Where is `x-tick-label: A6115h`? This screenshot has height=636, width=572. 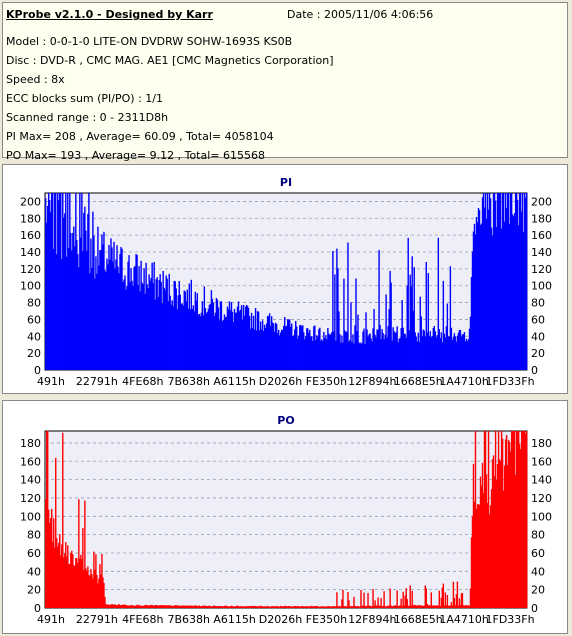 x-tick-label: A6115h is located at coordinates (234, 381).